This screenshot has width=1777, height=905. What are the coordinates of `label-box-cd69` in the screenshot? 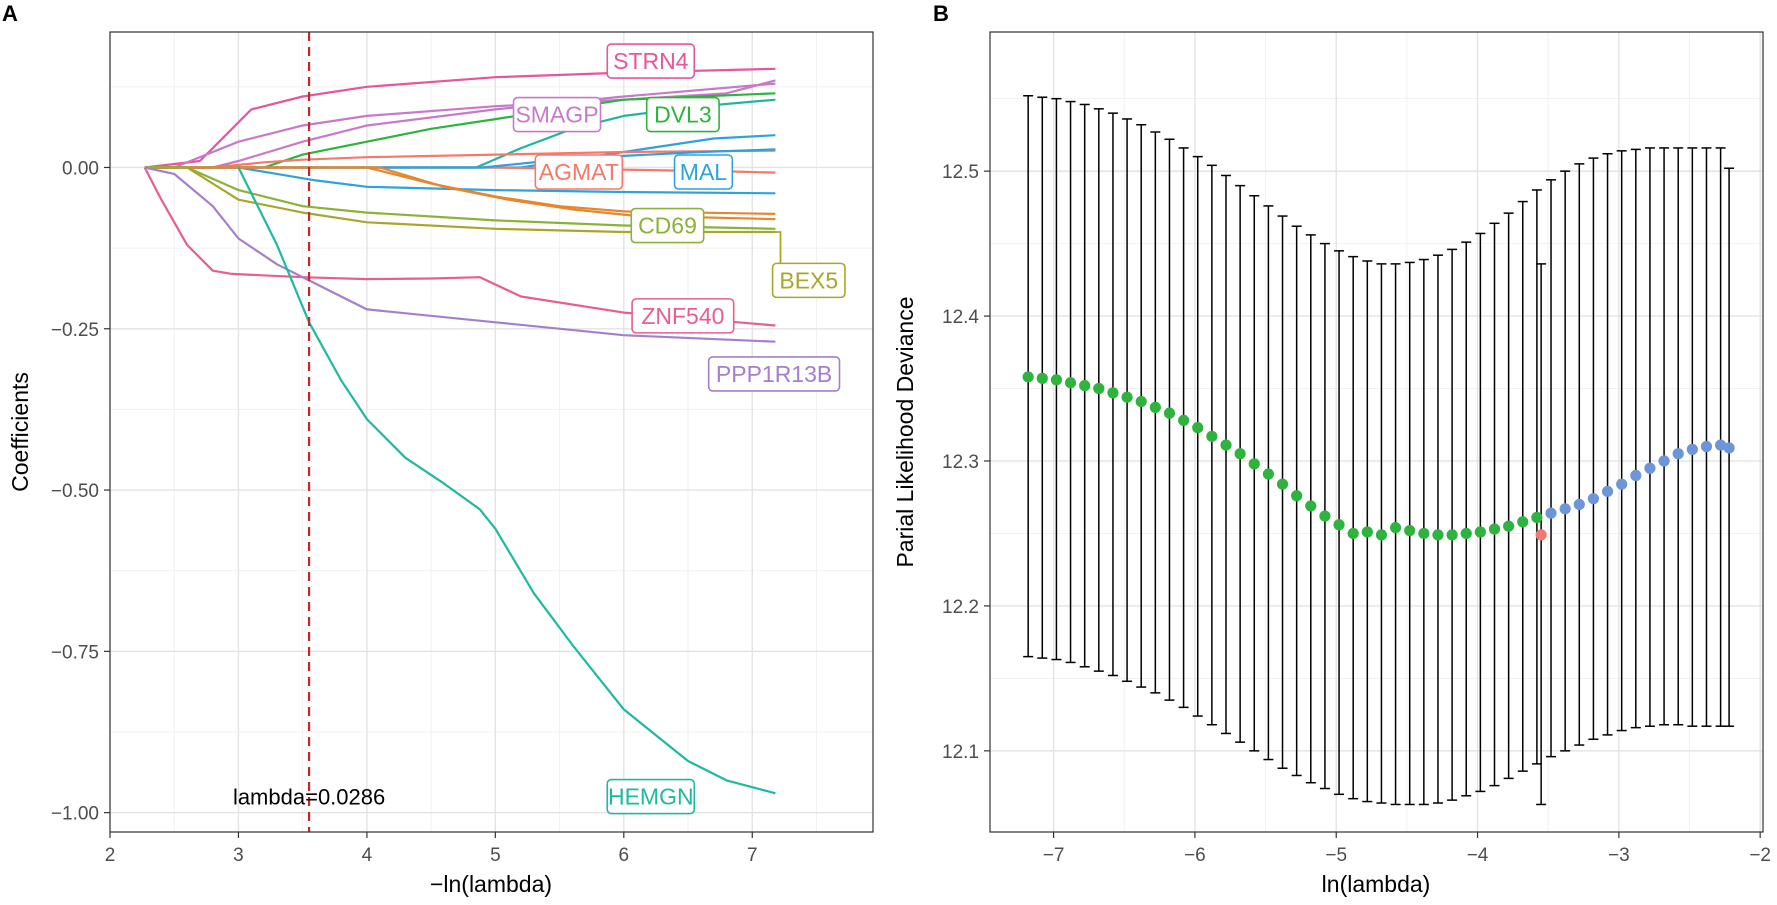 It's located at (667, 225).